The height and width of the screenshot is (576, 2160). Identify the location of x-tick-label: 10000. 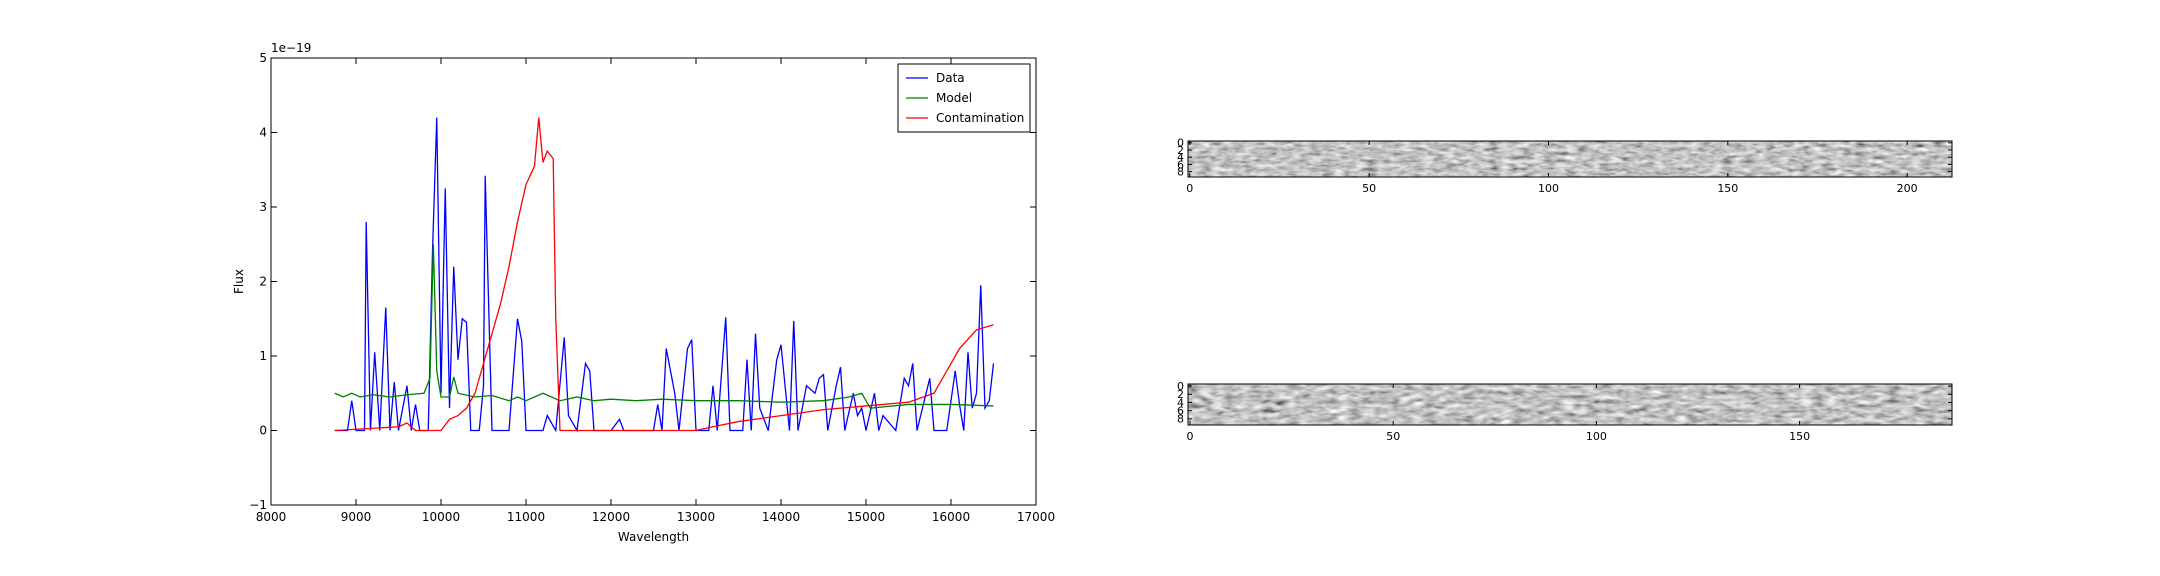
(441, 517).